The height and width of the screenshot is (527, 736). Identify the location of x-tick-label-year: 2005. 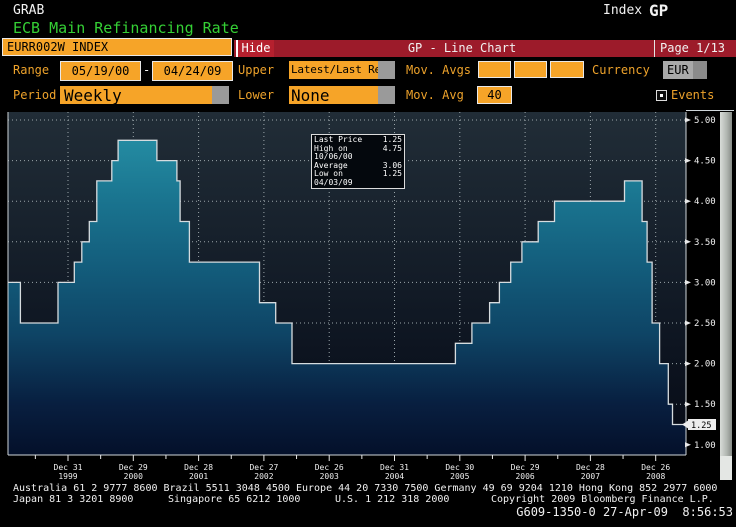
(459, 476).